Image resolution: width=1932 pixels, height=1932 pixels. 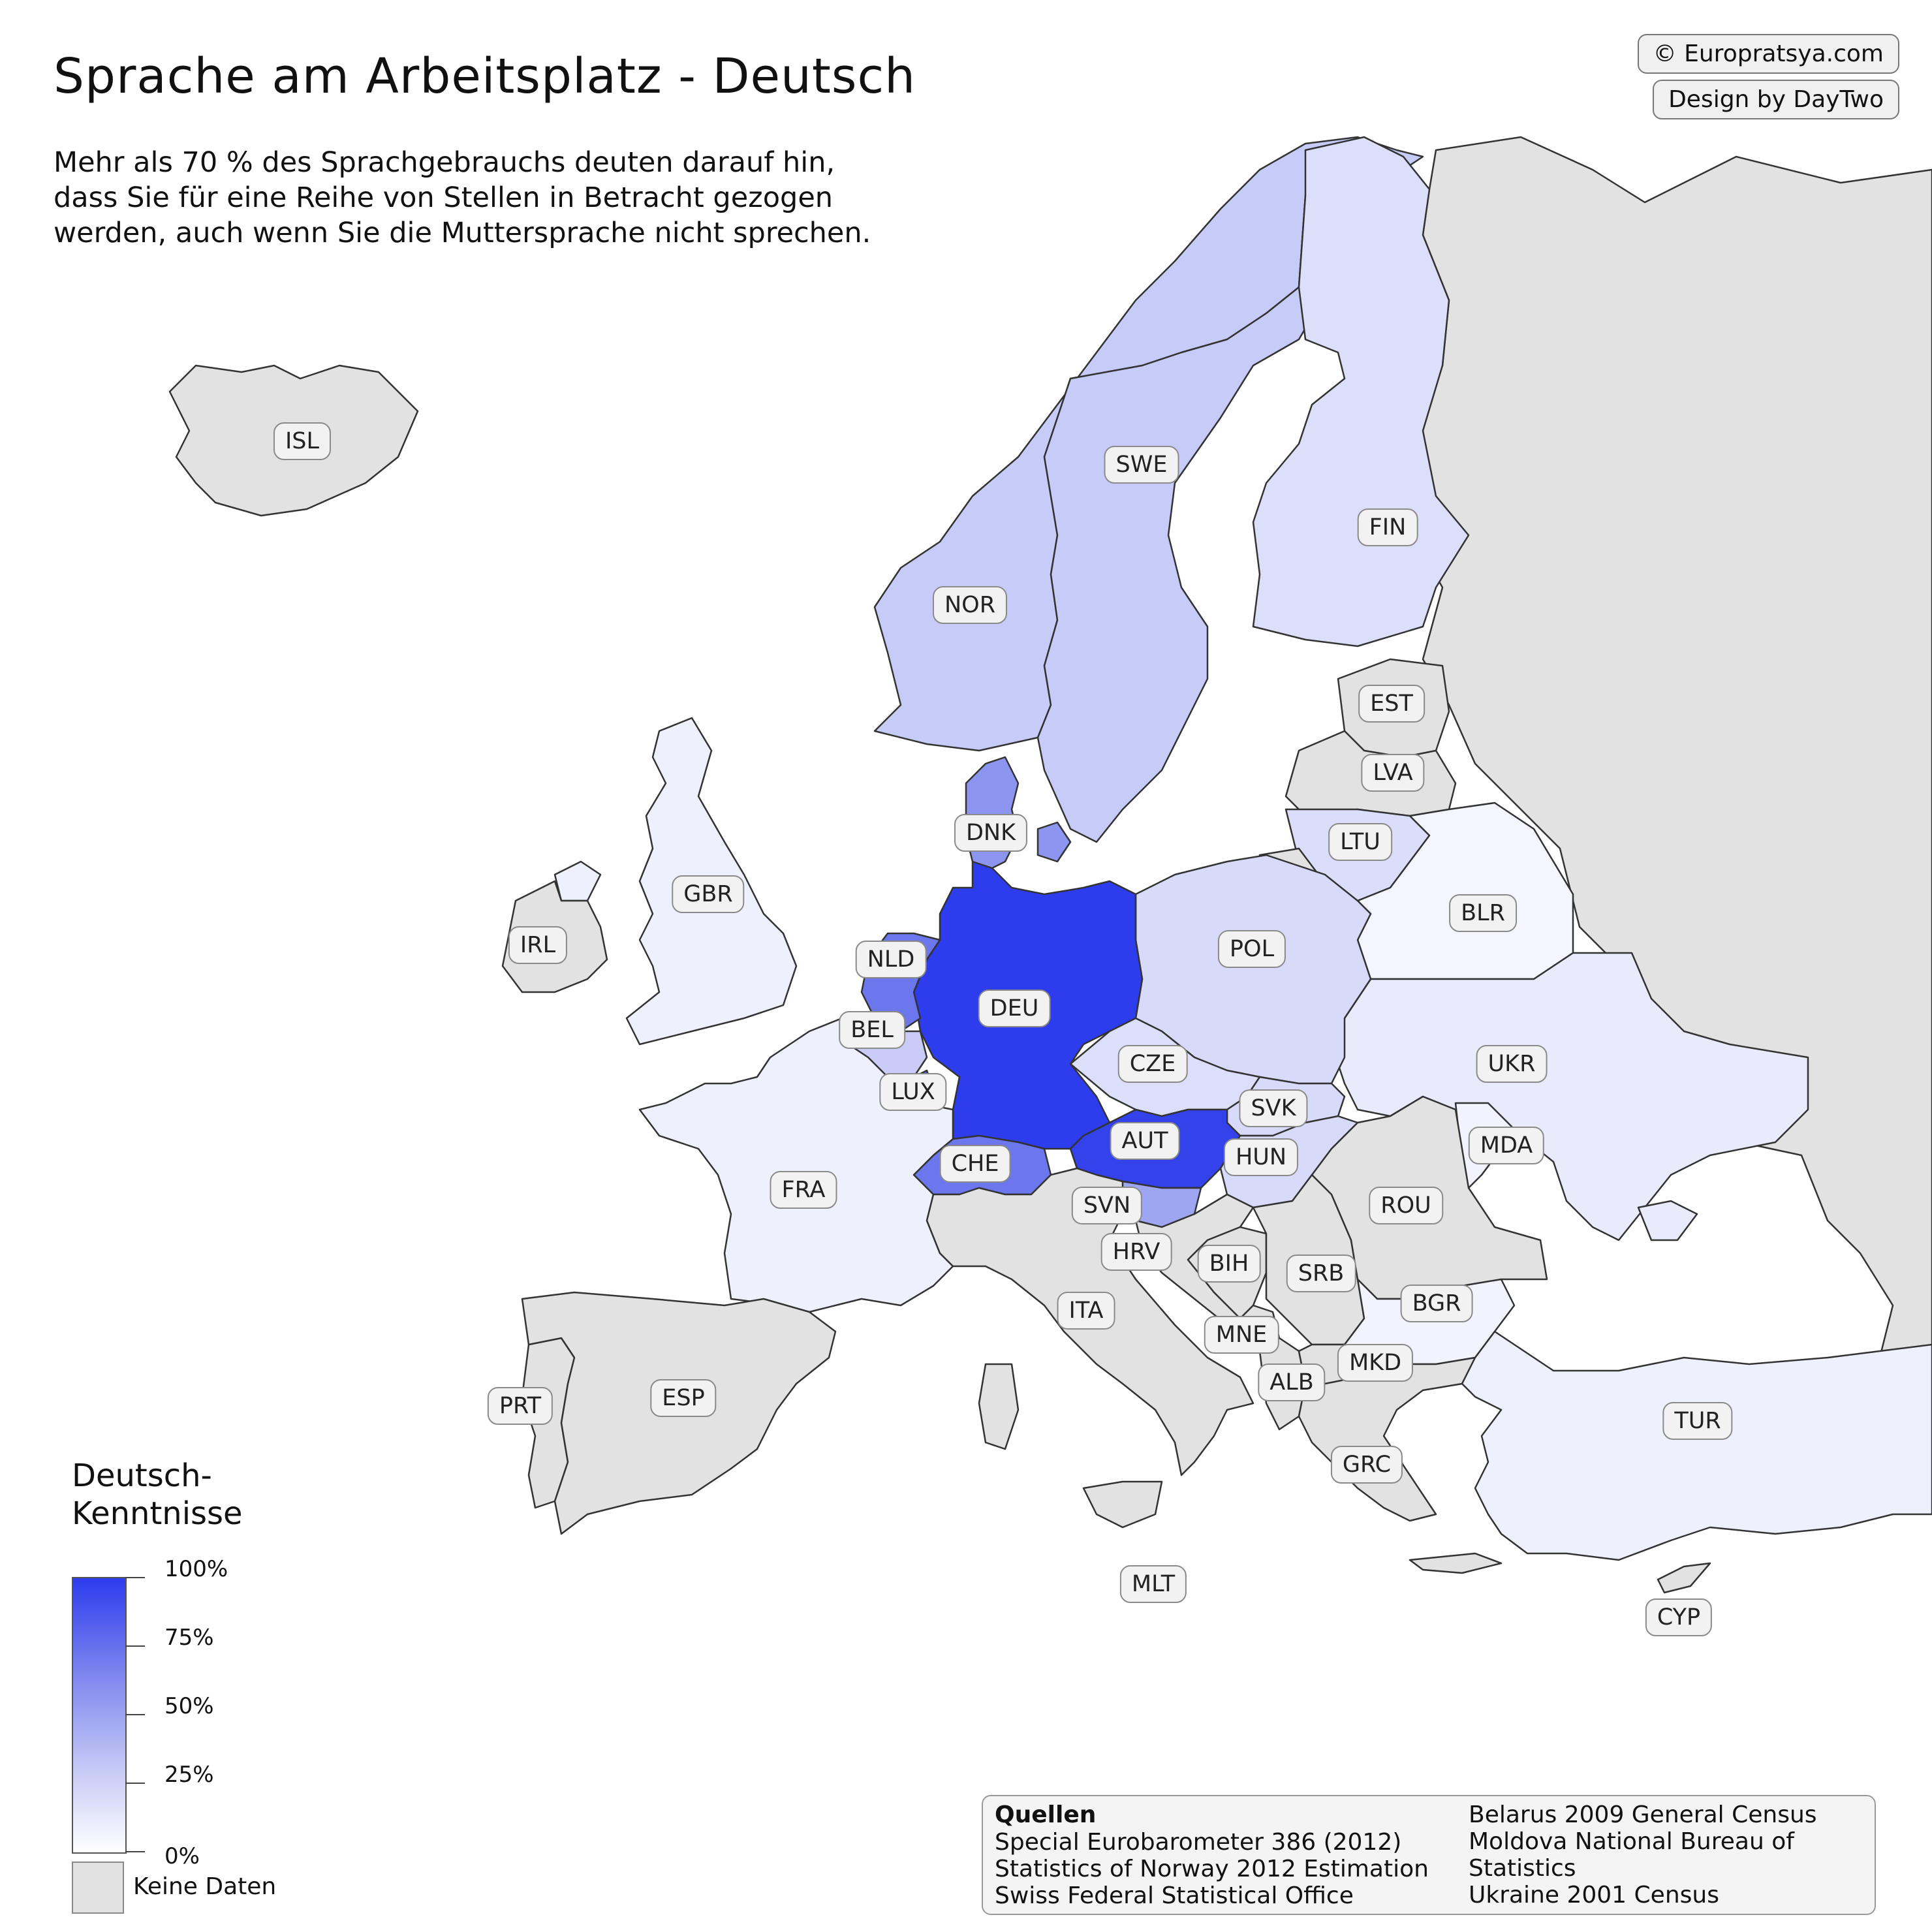 I want to click on label-che: CHE, so click(x=975, y=1164).